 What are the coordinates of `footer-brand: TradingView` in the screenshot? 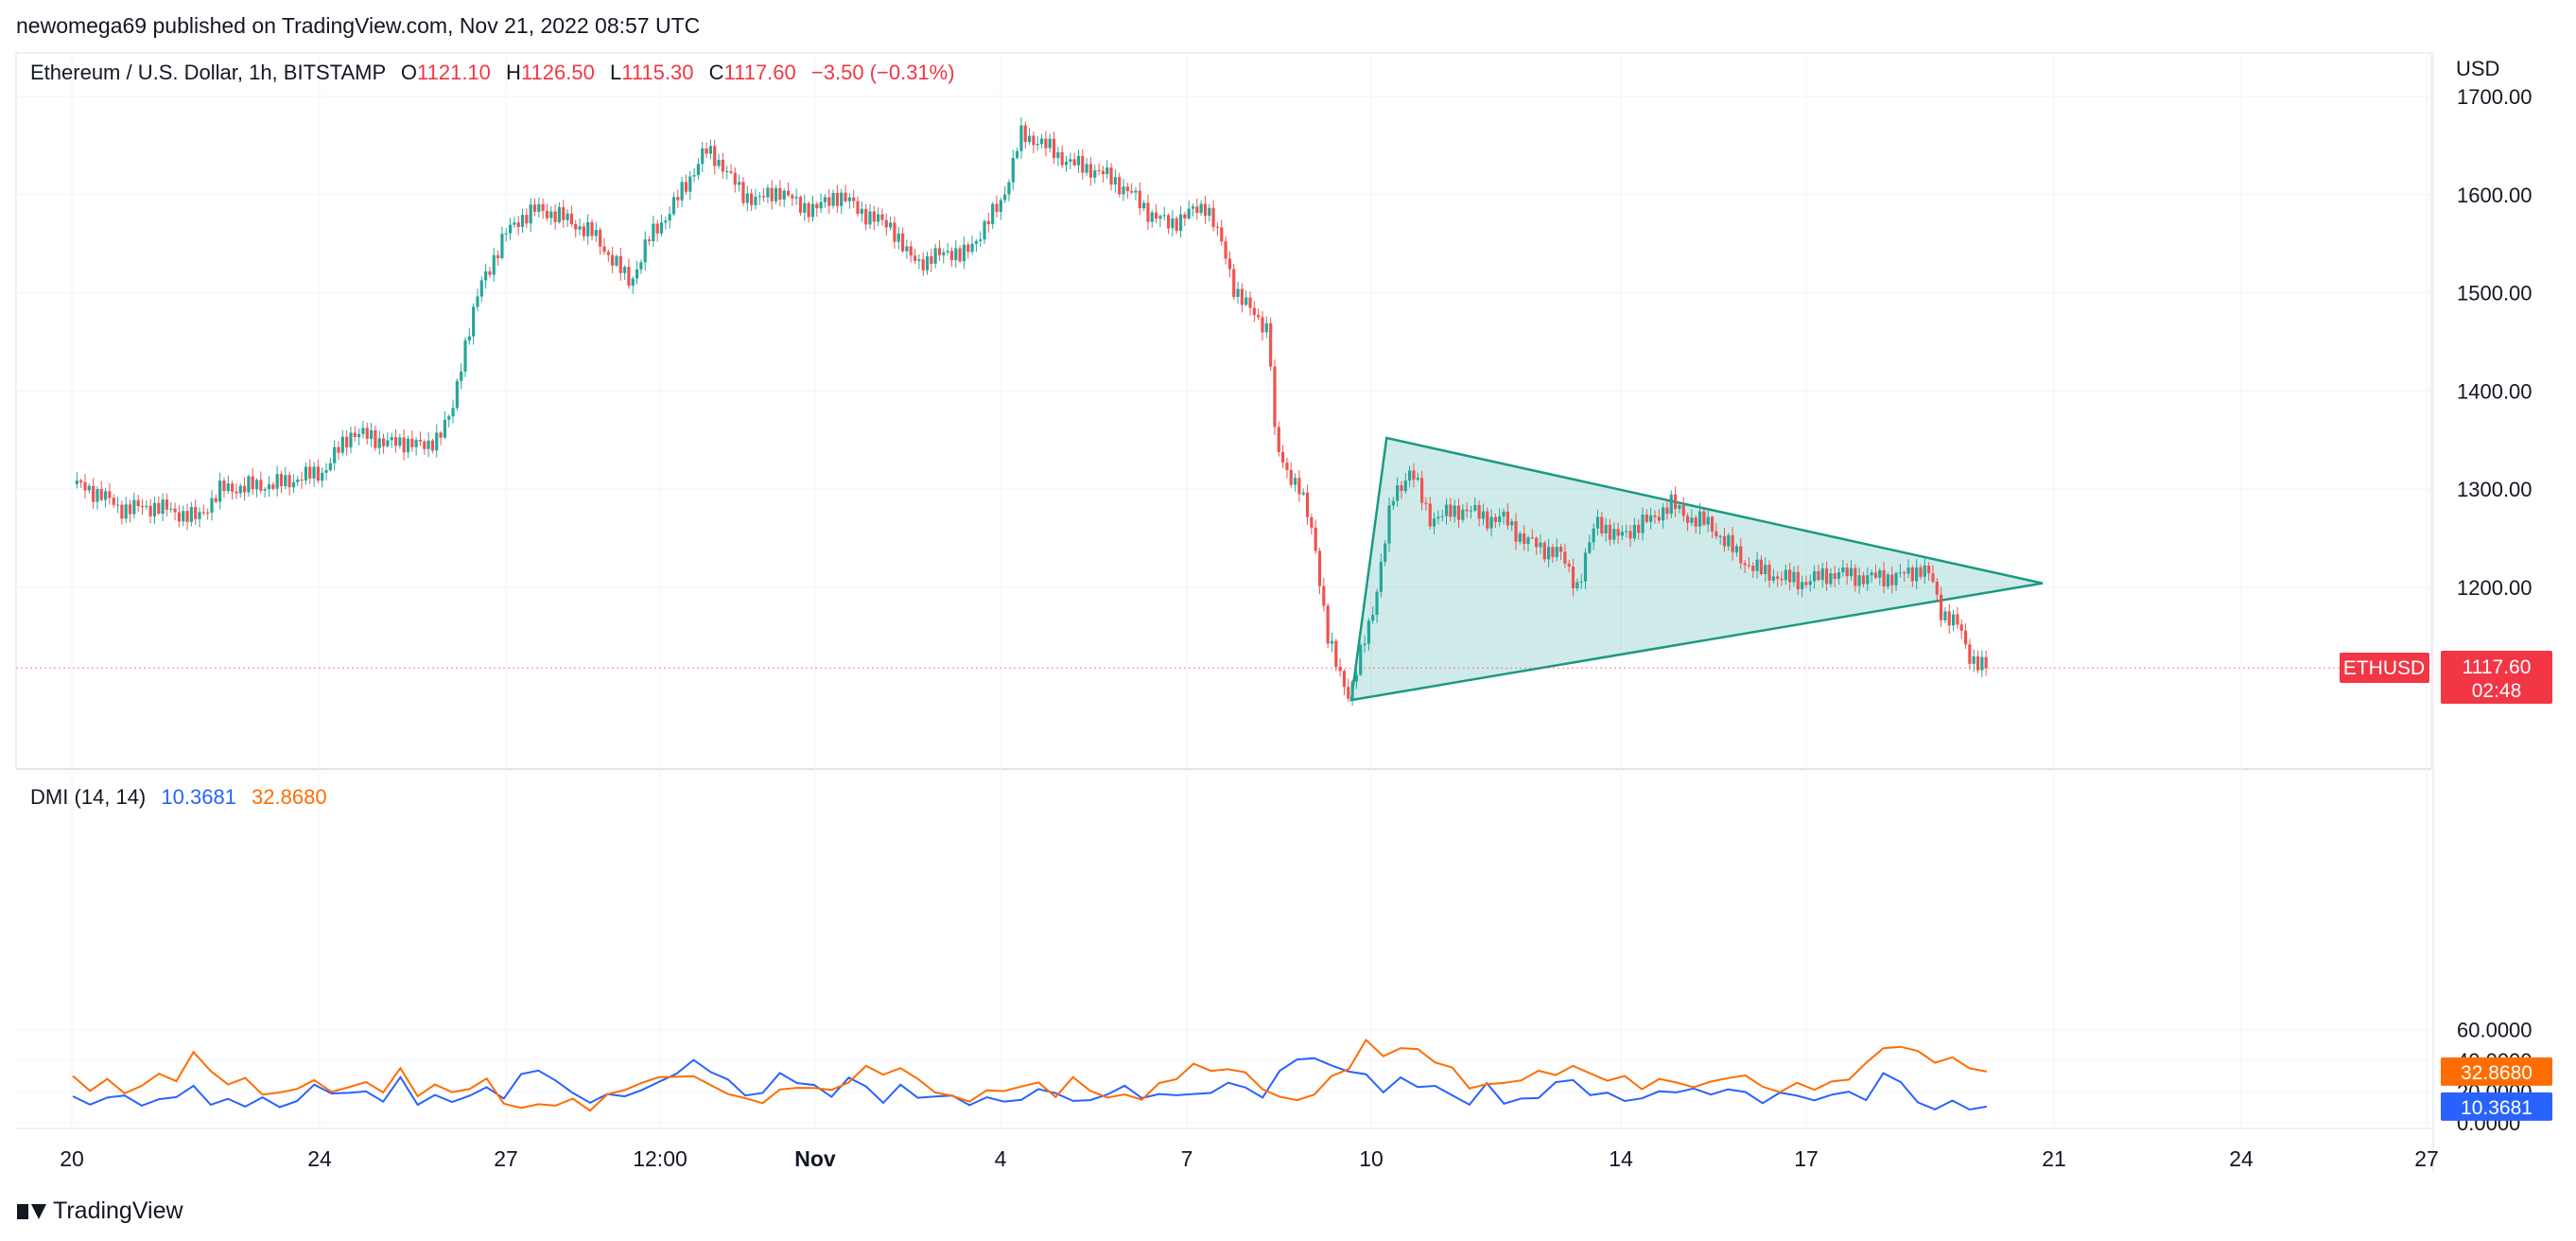 It's located at (100, 1211).